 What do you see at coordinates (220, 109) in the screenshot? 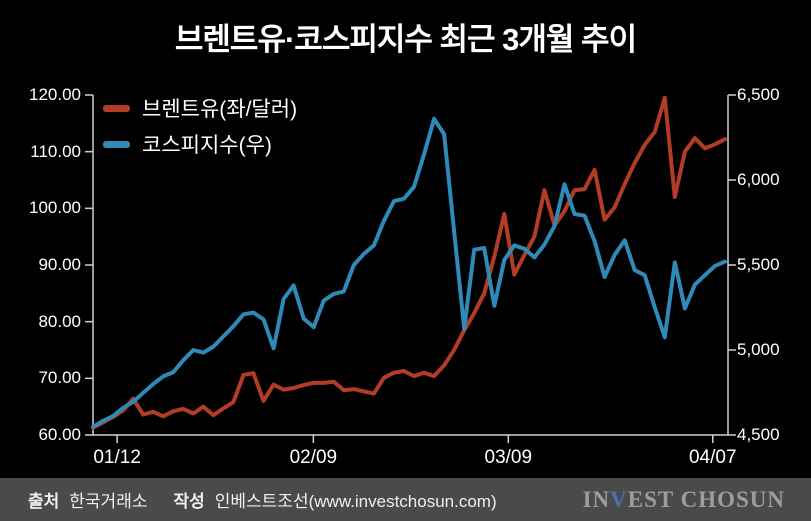
I see `legend-label-brent: 브렌트유(좌/달러)` at bounding box center [220, 109].